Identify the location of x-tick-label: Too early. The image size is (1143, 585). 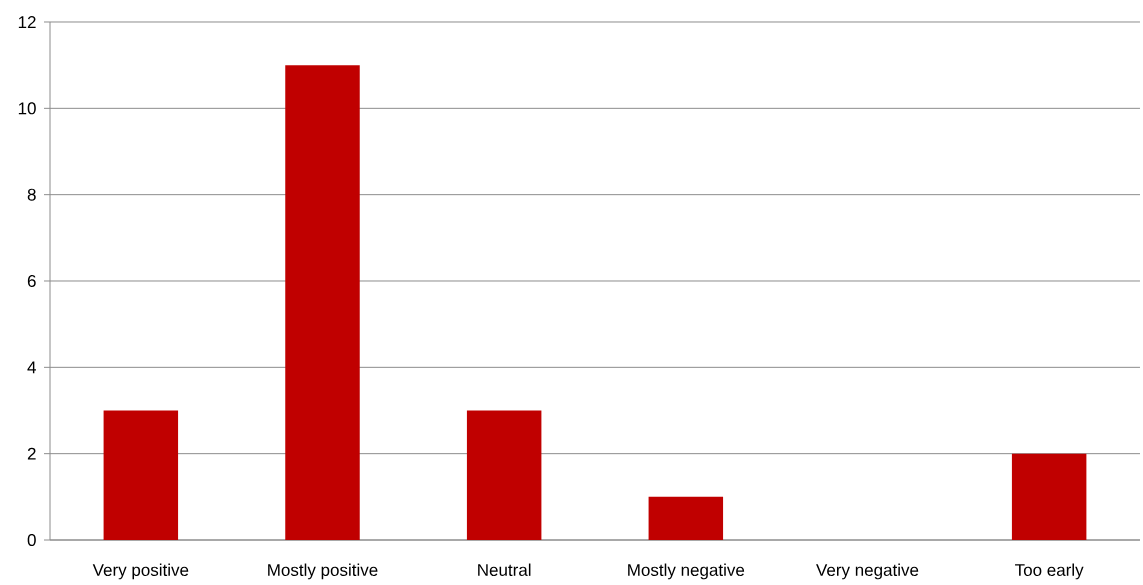
(1049, 571).